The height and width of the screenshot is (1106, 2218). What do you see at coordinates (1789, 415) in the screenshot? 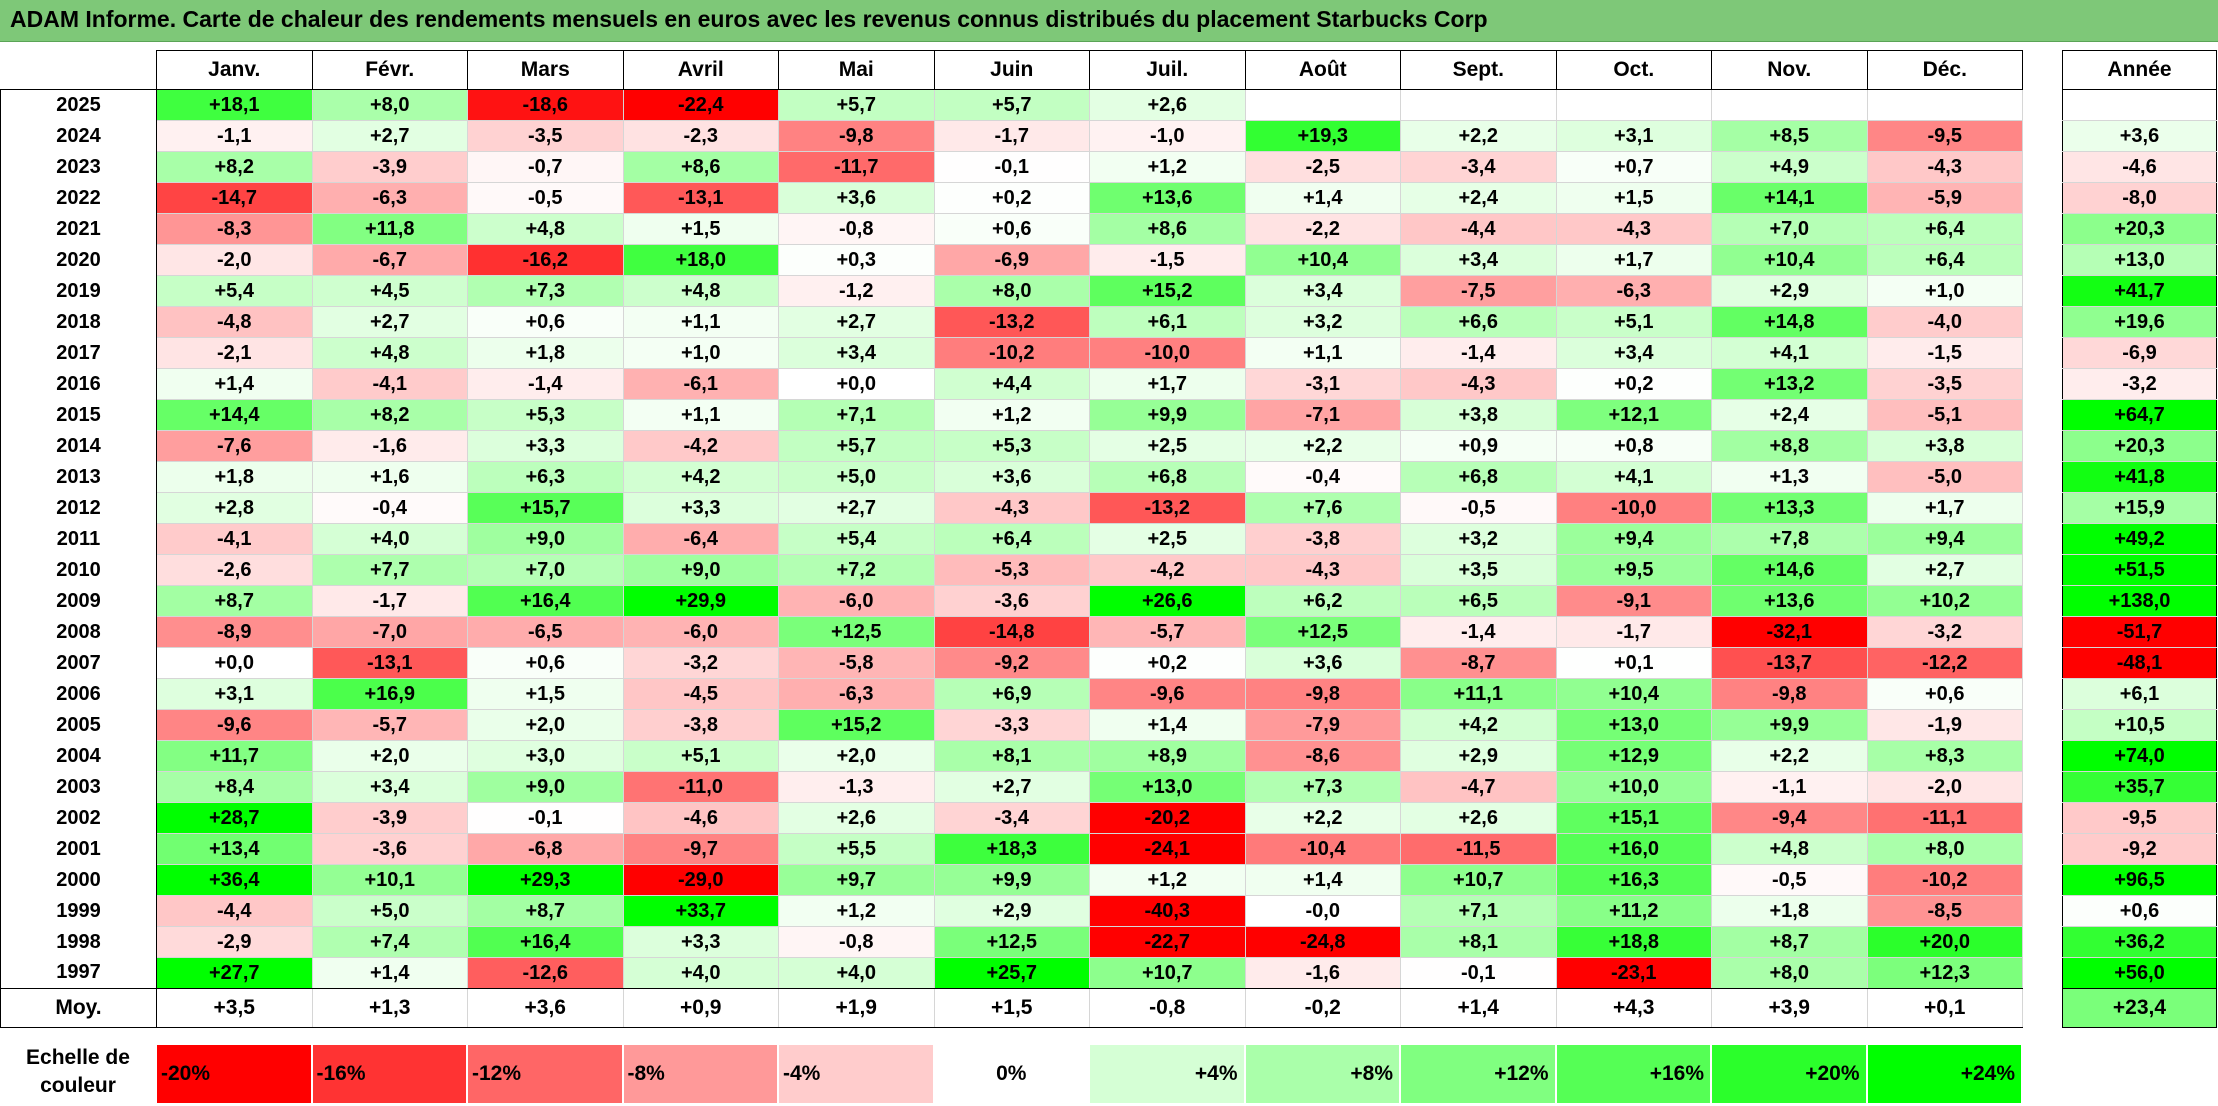
I see `heatmap-cell: +2,4` at bounding box center [1789, 415].